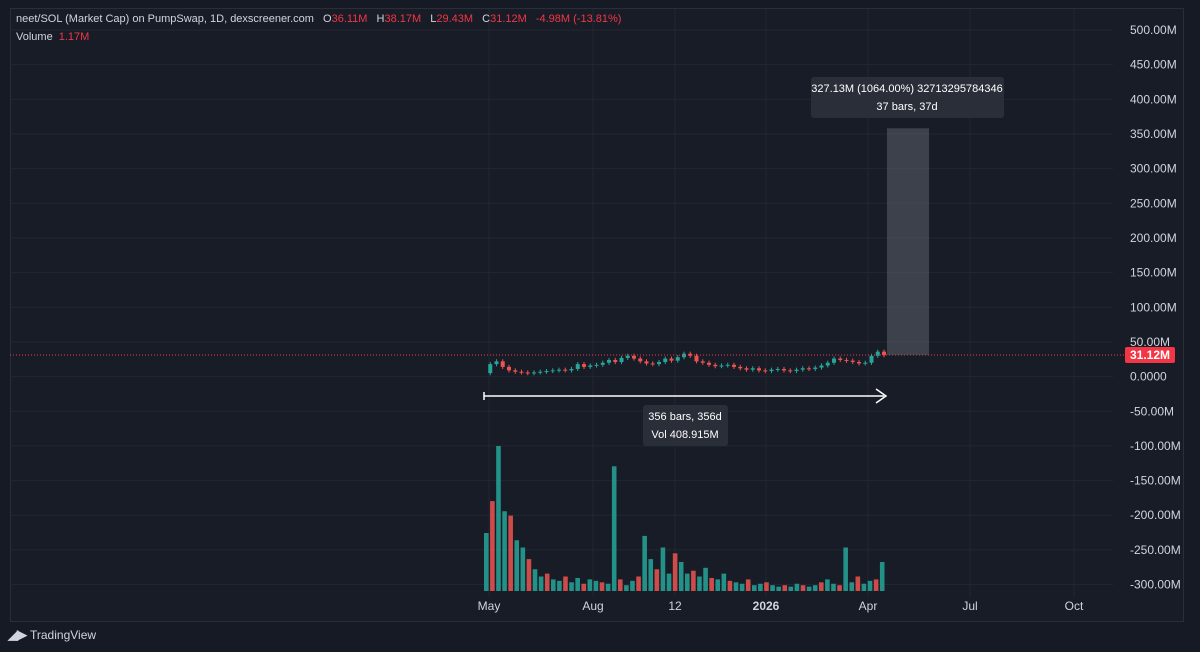 The image size is (1200, 652). I want to click on price-range-label: 327.13M (1064.00%) 32713295784346, so click(906, 89).